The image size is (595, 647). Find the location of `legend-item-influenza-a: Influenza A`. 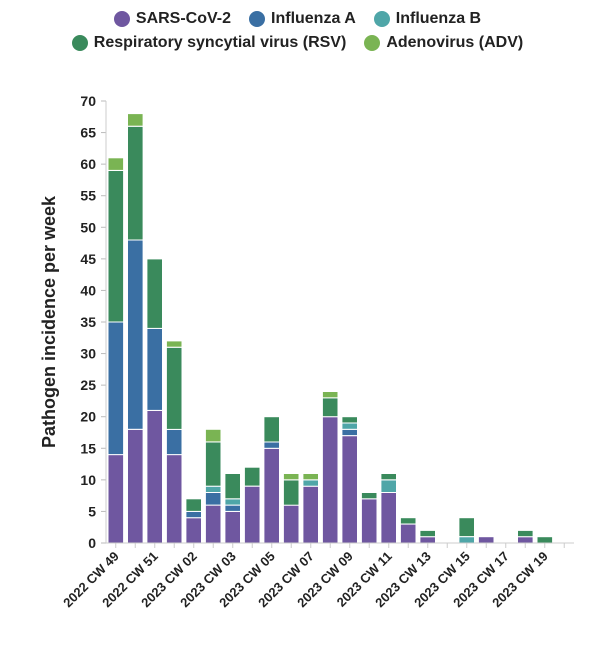

legend-item-influenza-a: Influenza A is located at coordinates (302, 19).